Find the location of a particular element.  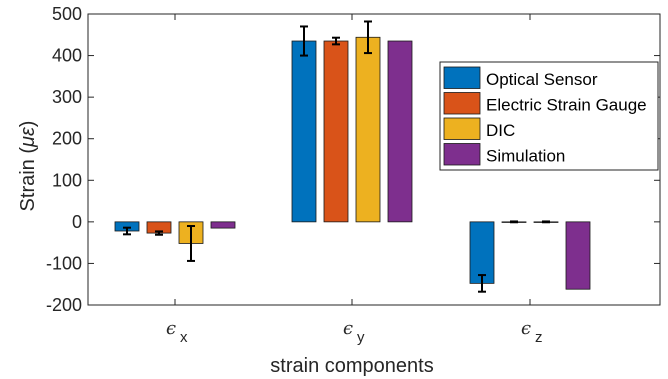

y-tick-label: 500 is located at coordinates (67, 14).